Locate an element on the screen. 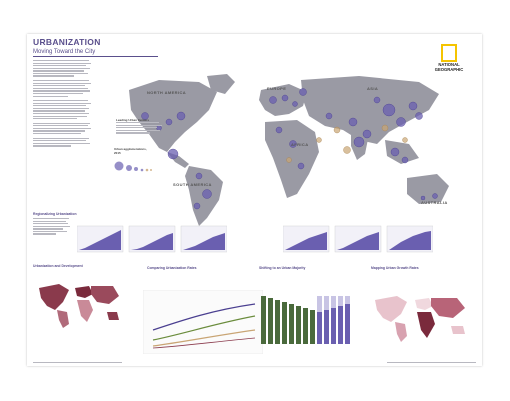 This screenshot has width=510, height=401. regional-charts-right is located at coordinates (358, 239).